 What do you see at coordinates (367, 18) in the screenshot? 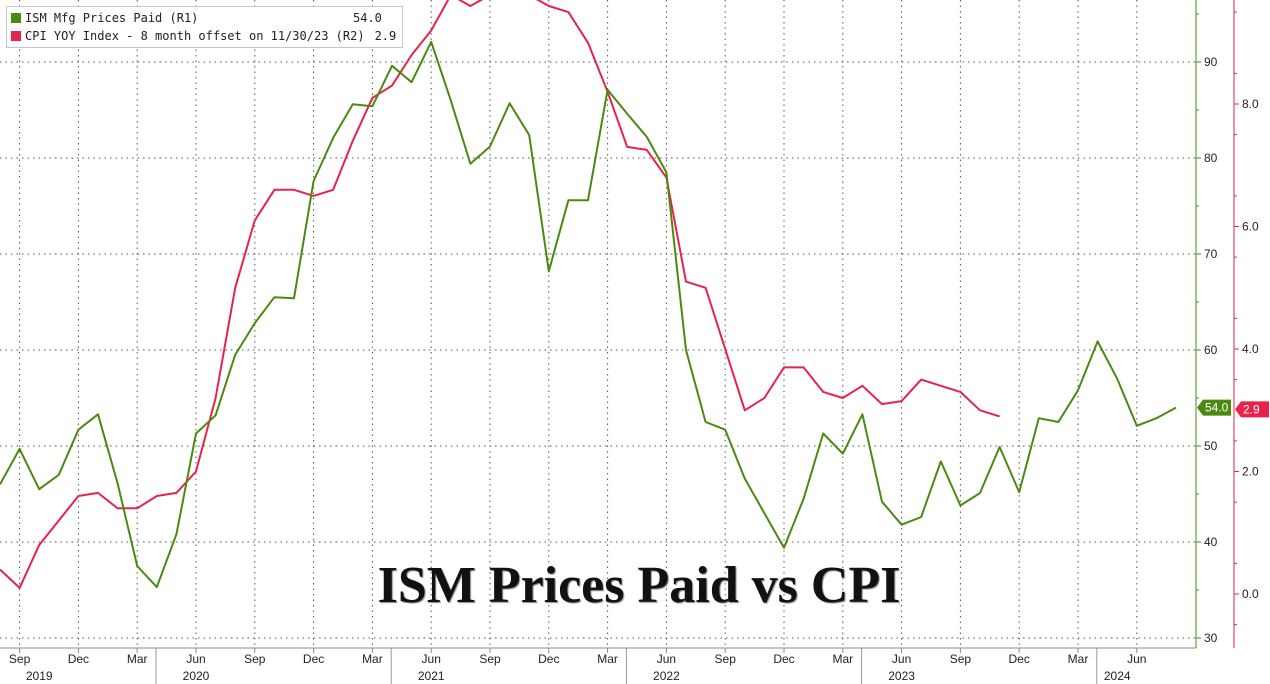
I see `legend-value-ism: 54.0` at bounding box center [367, 18].